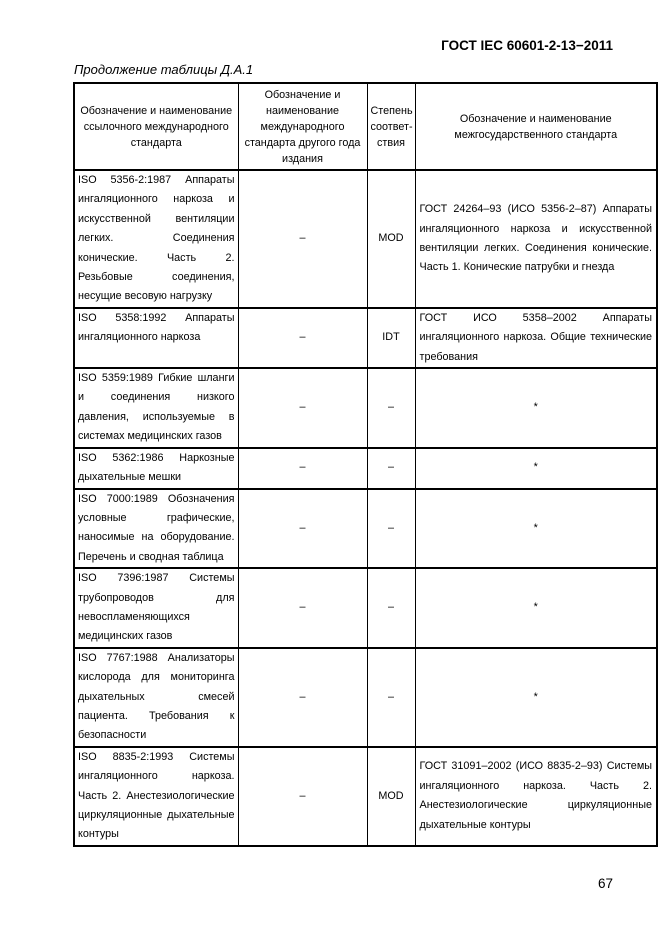  I want to click on document-code: ГОСТ IEC 60601-2-13−2011, so click(527, 45).